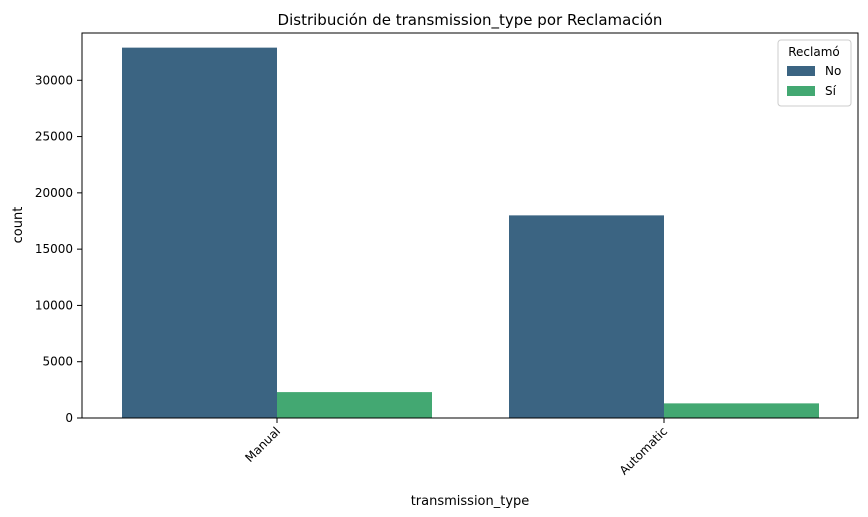 The image size is (868, 517). Describe the element at coordinates (643, 450) in the screenshot. I see `x-tick-label: Automatic` at that location.